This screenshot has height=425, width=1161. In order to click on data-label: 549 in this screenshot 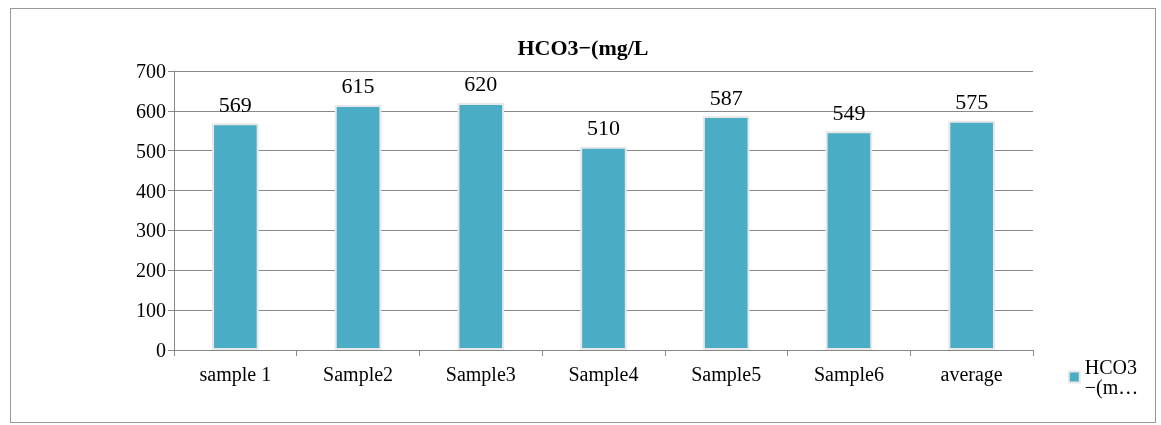, I will do `click(849, 112)`.